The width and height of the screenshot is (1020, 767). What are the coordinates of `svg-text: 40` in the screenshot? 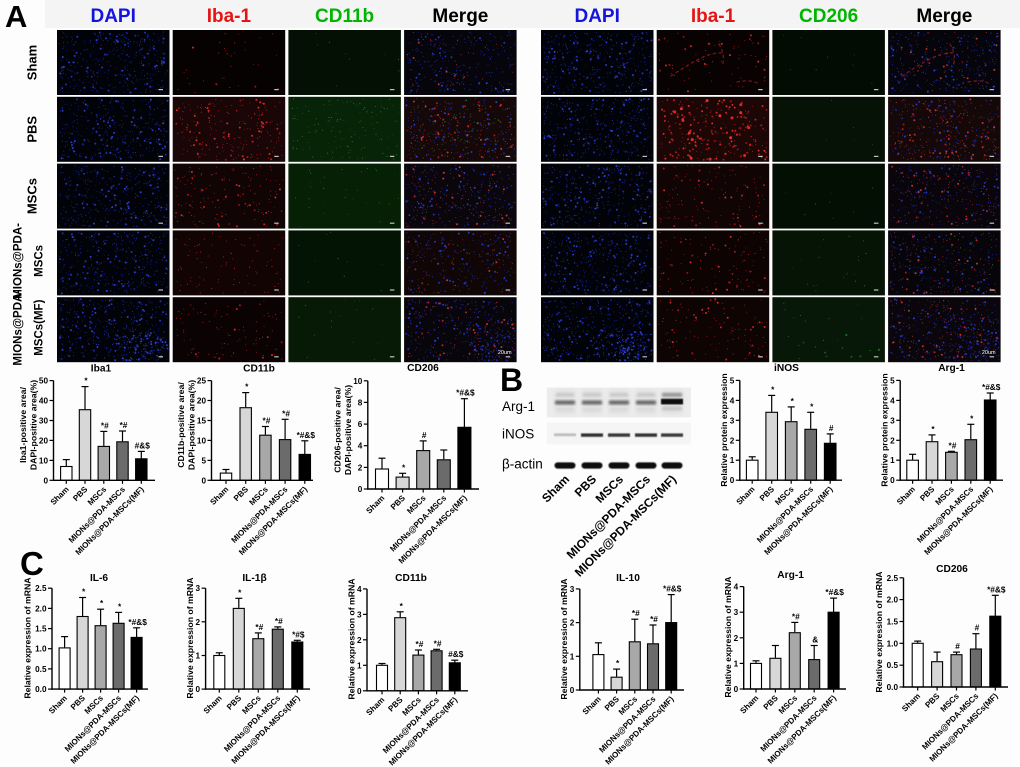 It's located at (44, 401).